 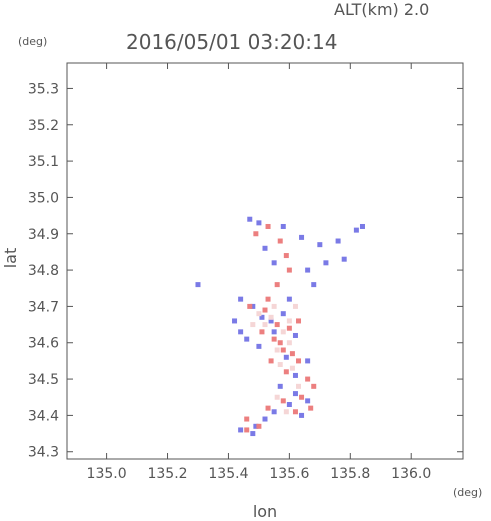 I want to click on y-tick-label: 34.6, so click(x=43, y=344).